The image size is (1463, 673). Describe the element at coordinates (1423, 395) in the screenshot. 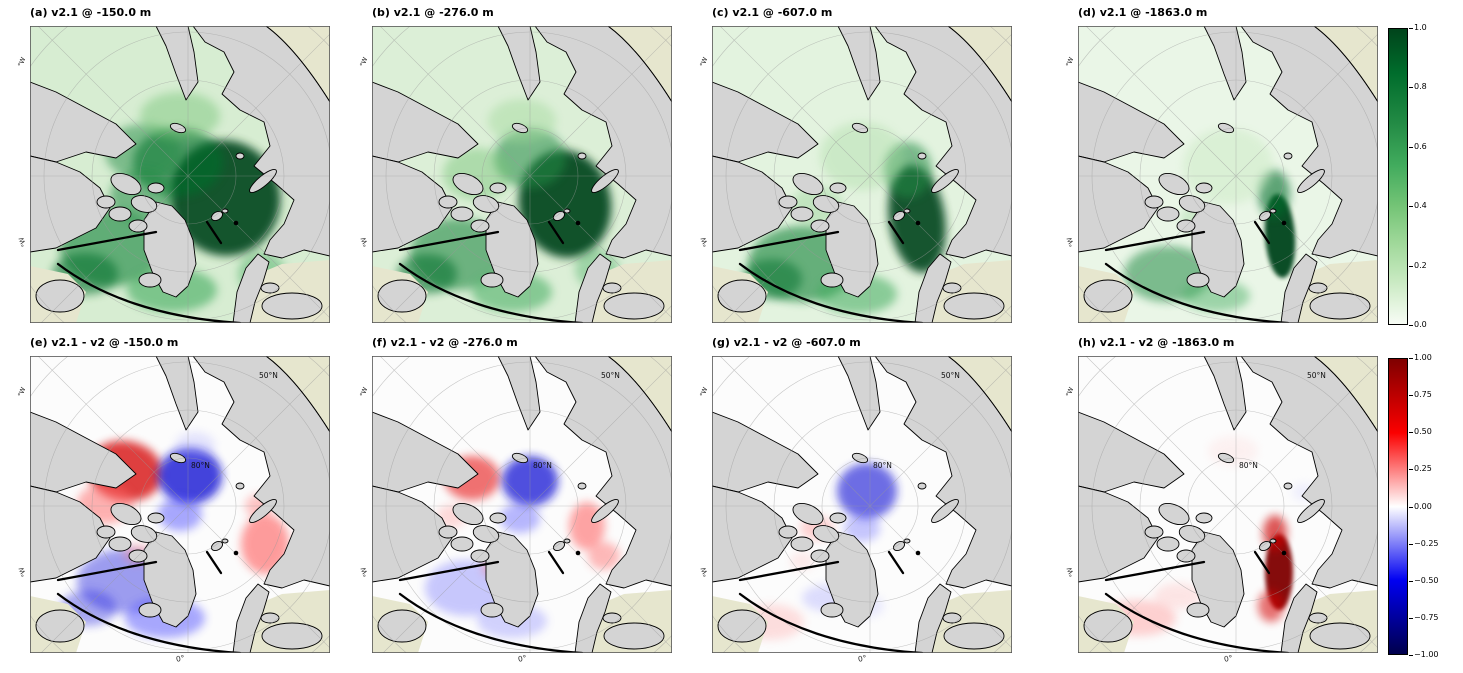

I see `colorbar-tick-label: 0.75` at that location.